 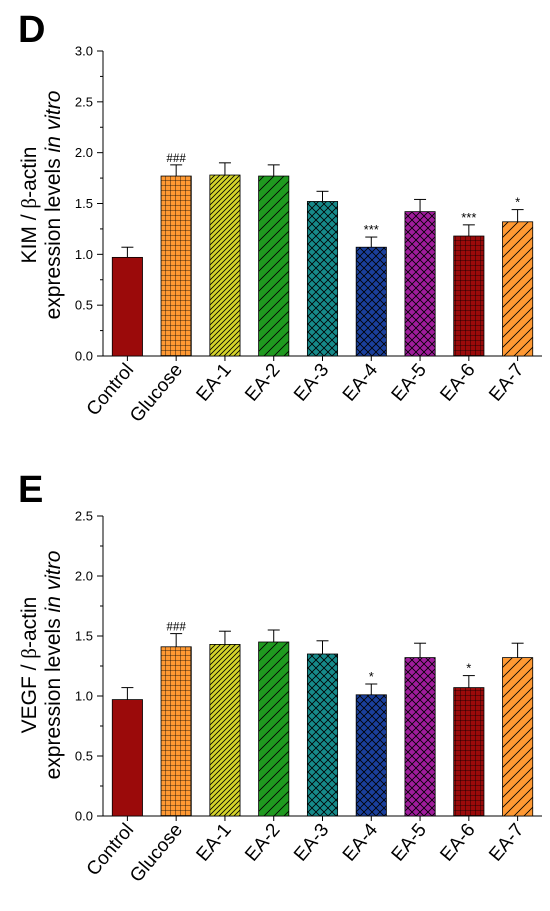 I want to click on y-axis-label-d-line2: expression levels in vitro, so click(x=53, y=204).